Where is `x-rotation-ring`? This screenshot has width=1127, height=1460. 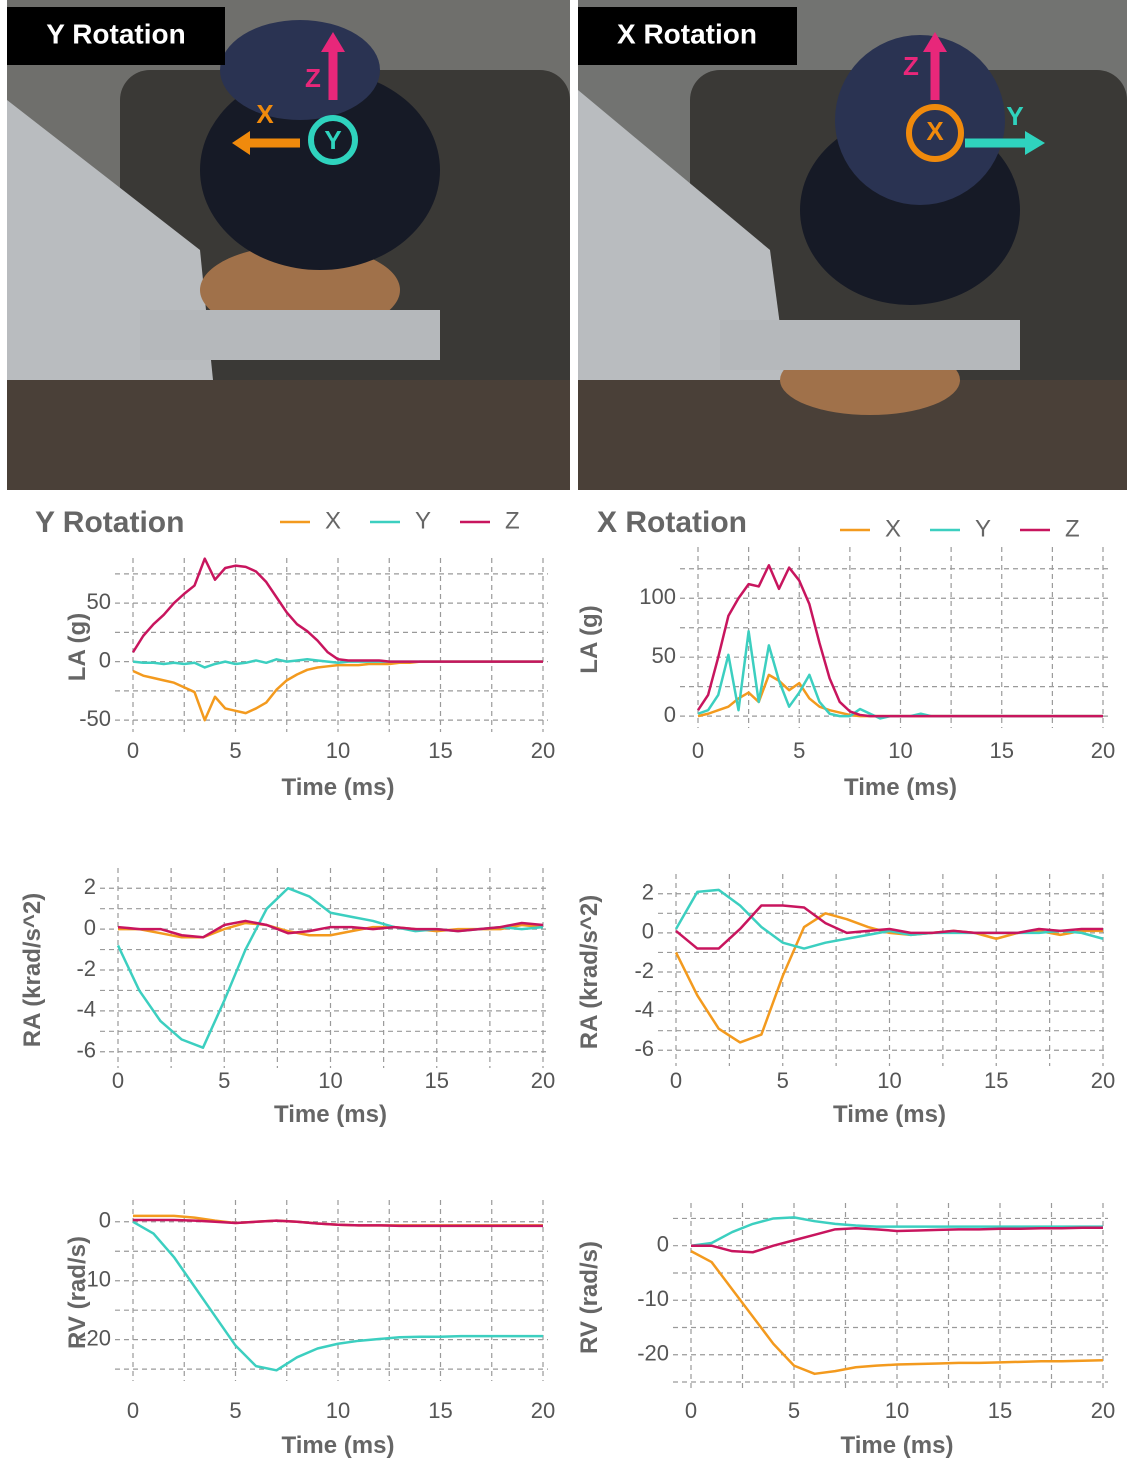
x-rotation-ring is located at coordinates (935, 133).